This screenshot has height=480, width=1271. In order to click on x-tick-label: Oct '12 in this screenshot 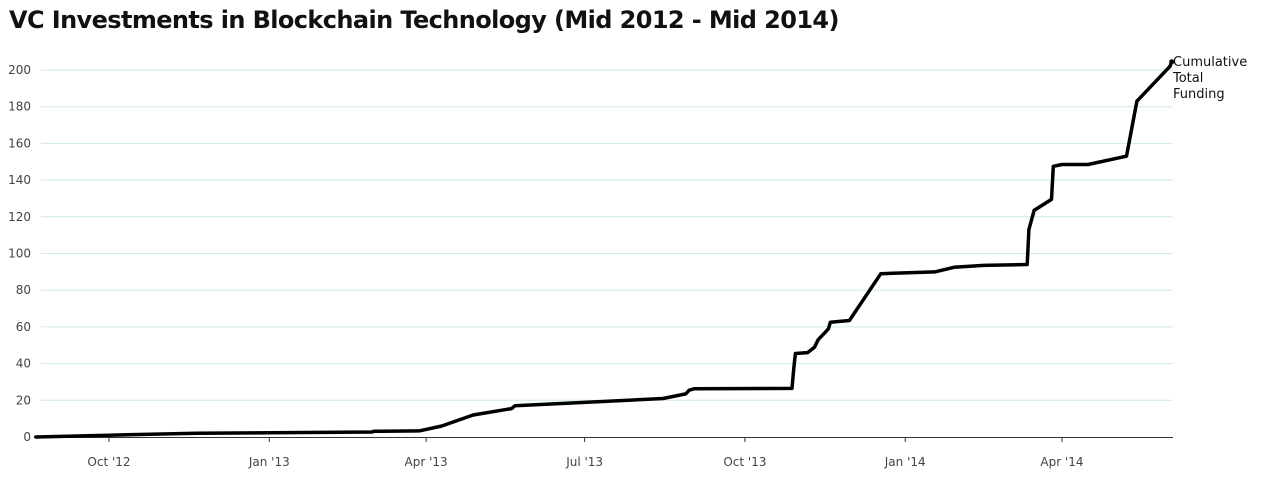, I will do `click(108, 462)`.